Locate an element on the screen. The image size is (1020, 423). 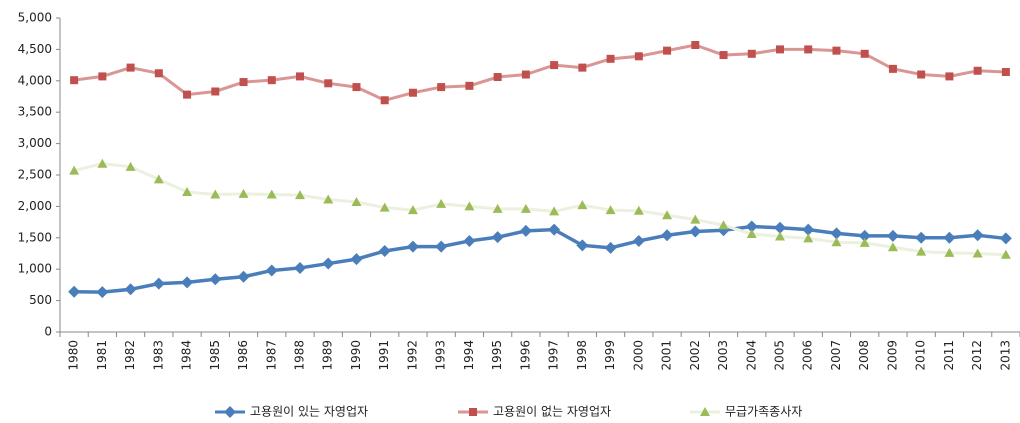
y-tick-label: 2,500 is located at coordinates (35, 175).